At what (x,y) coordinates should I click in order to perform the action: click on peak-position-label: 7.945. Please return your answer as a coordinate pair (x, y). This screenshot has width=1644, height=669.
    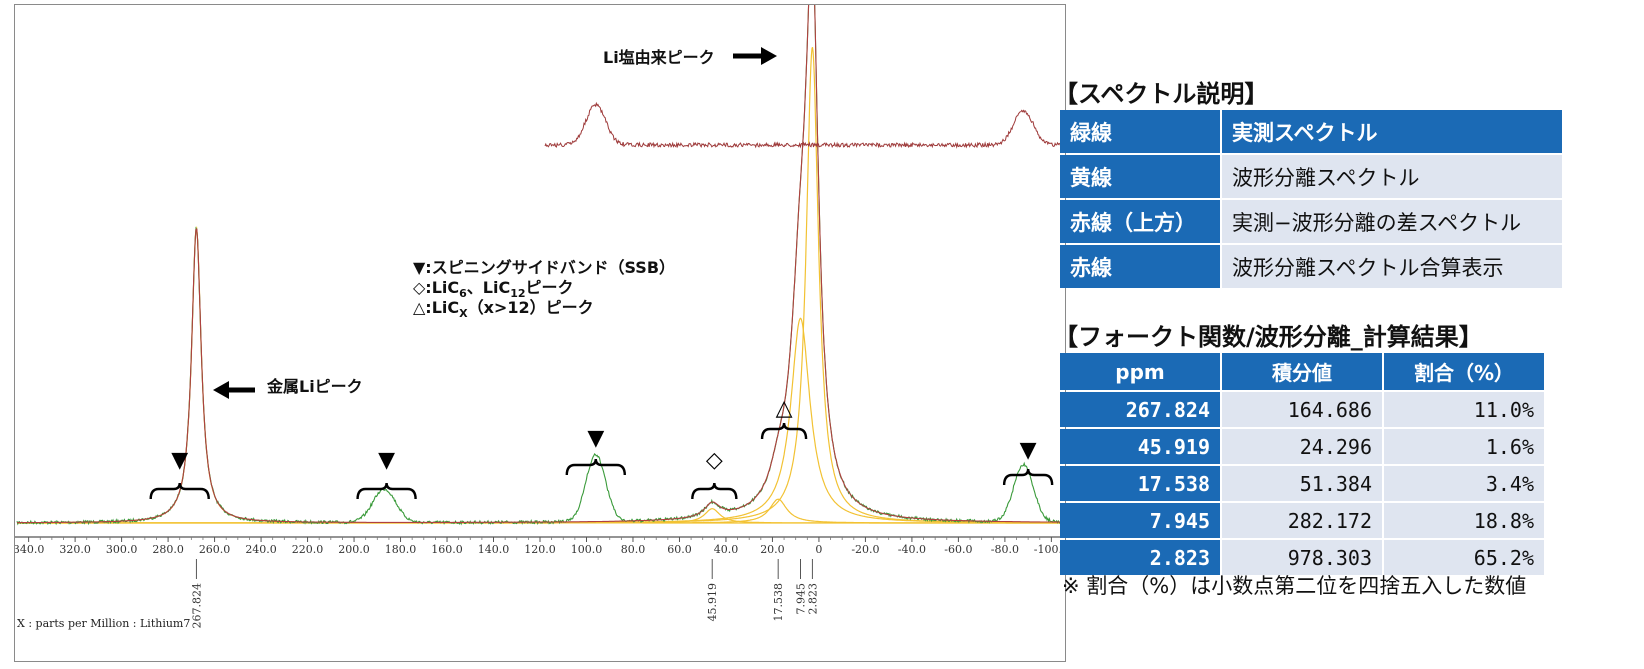
    Looking at the image, I should click on (800, 599).